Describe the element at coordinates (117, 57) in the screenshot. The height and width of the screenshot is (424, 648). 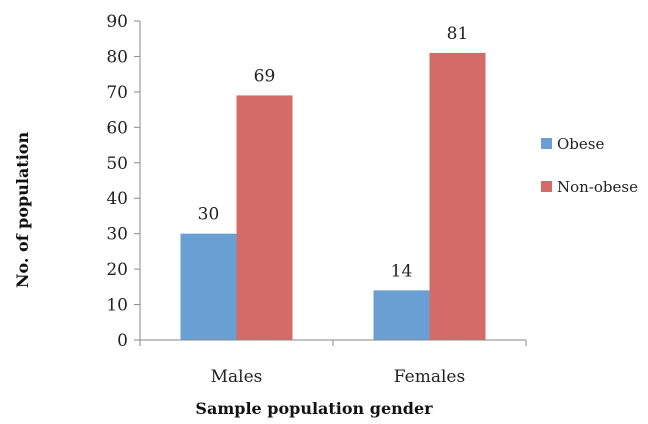
I see `y-tick-label: 80` at that location.